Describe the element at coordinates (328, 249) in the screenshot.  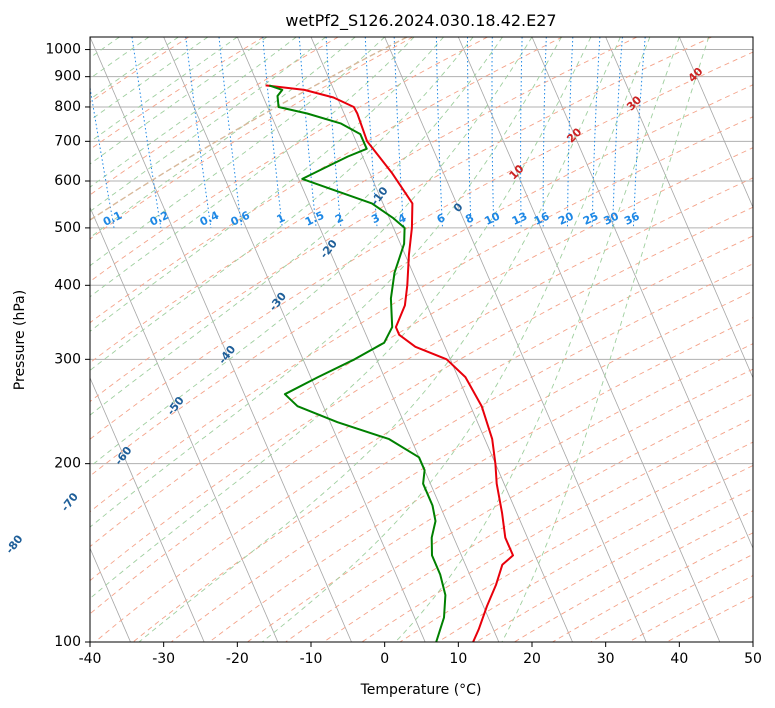
I see `dry-adiabat-label: -20` at that location.